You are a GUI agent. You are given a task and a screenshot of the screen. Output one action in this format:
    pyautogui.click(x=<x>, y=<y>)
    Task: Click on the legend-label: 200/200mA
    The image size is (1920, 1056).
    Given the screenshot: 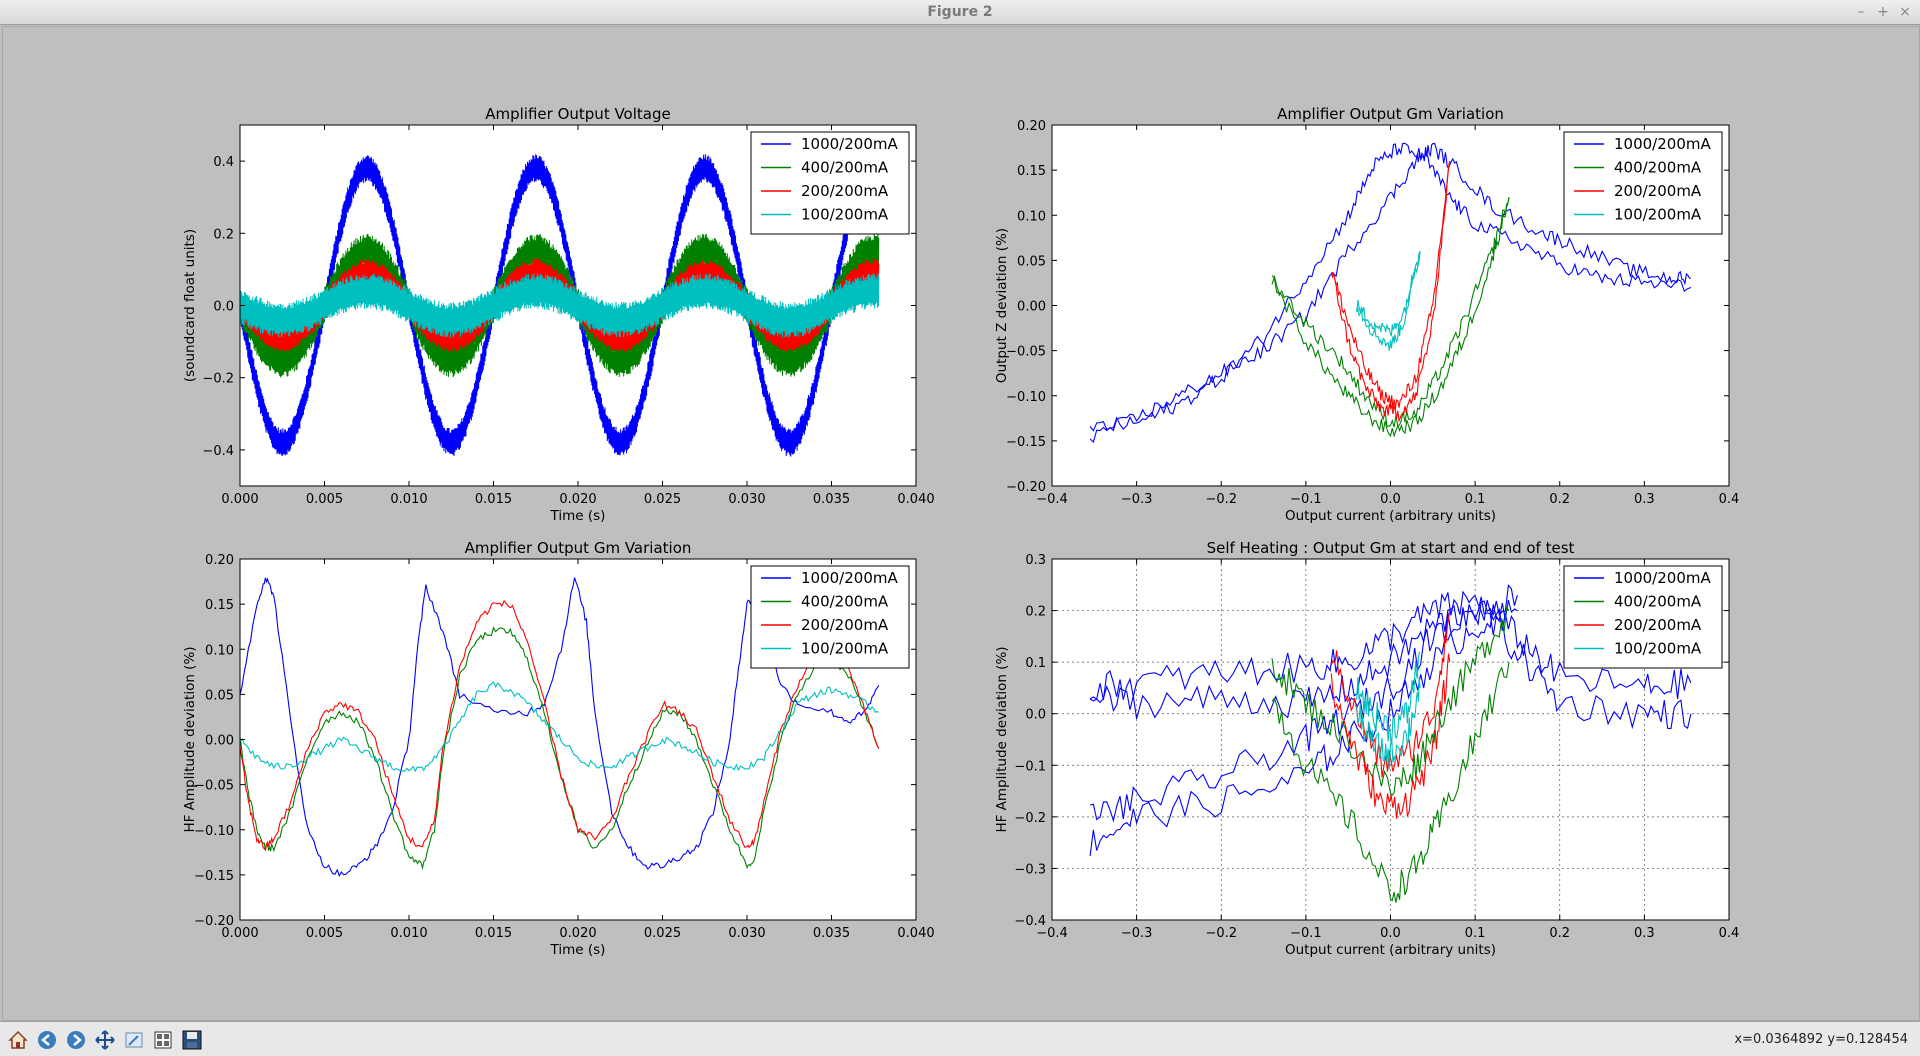 What is the action you would take?
    pyautogui.click(x=845, y=625)
    